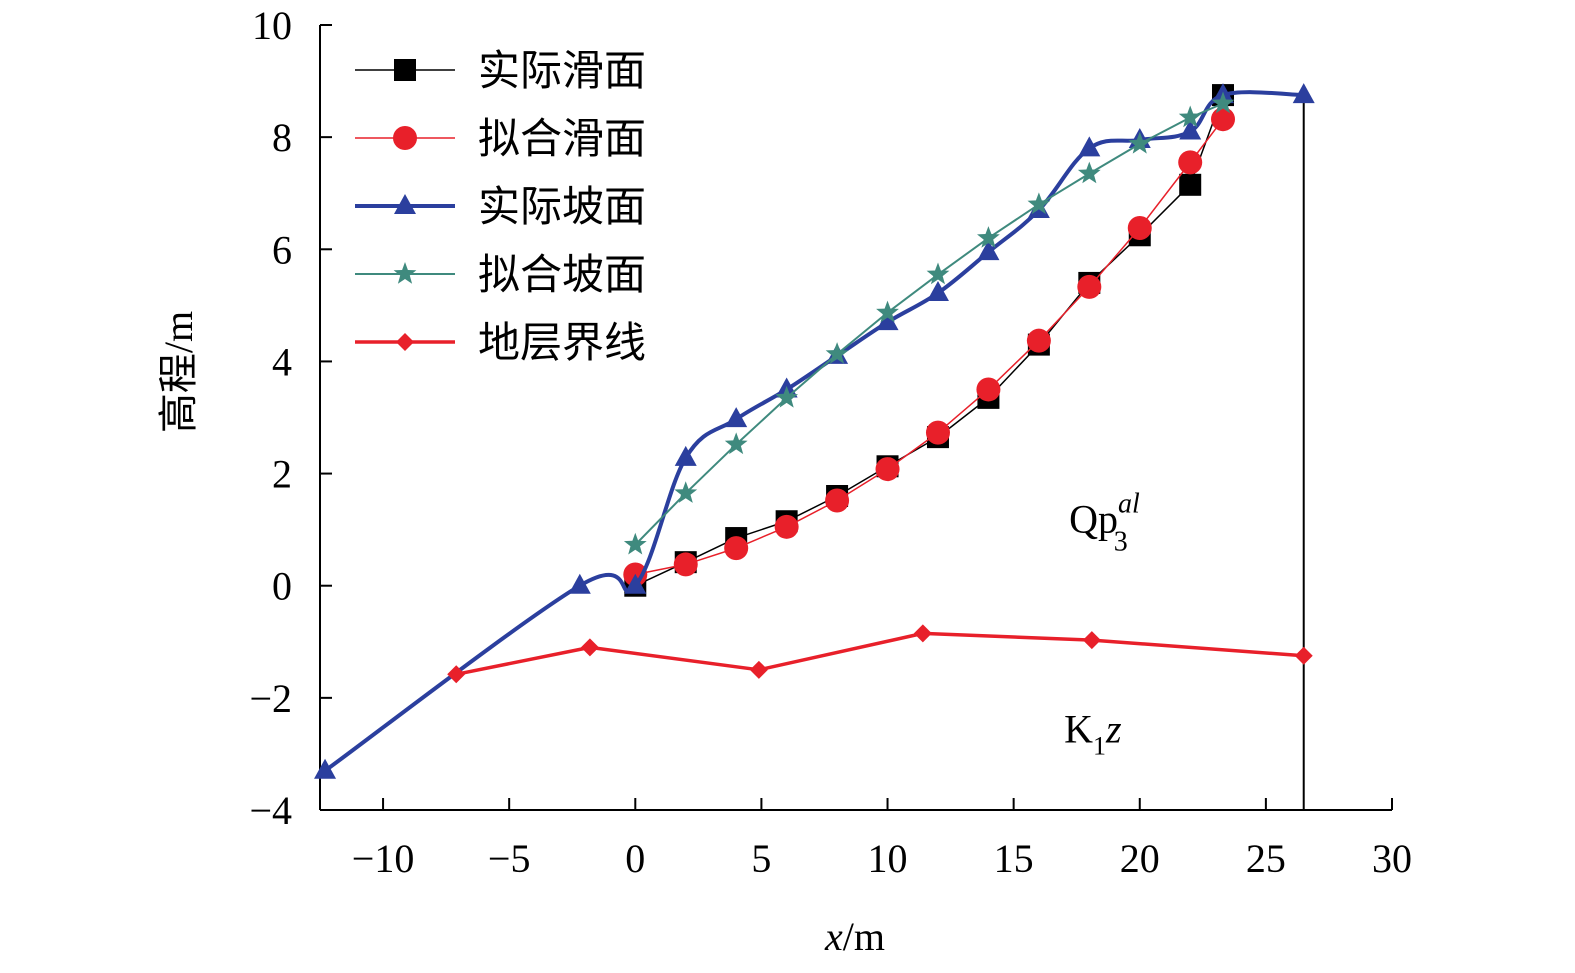  What do you see at coordinates (854, 936) in the screenshot?
I see `x-axis-label: x/m` at bounding box center [854, 936].